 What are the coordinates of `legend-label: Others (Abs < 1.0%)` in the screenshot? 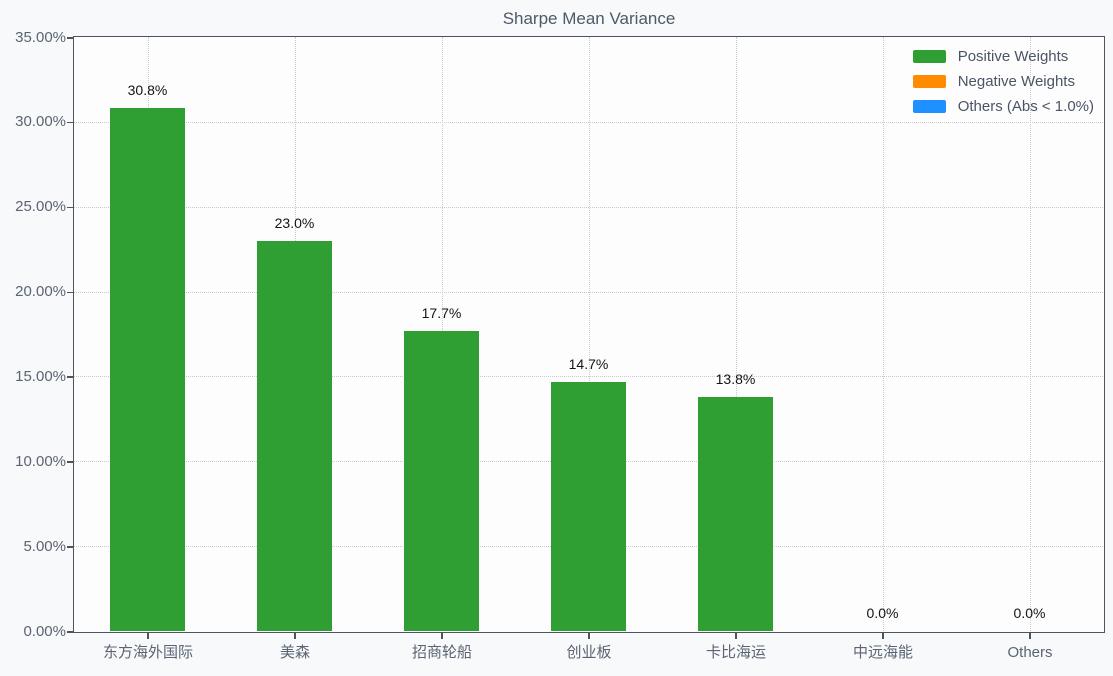 It's located at (1025, 106).